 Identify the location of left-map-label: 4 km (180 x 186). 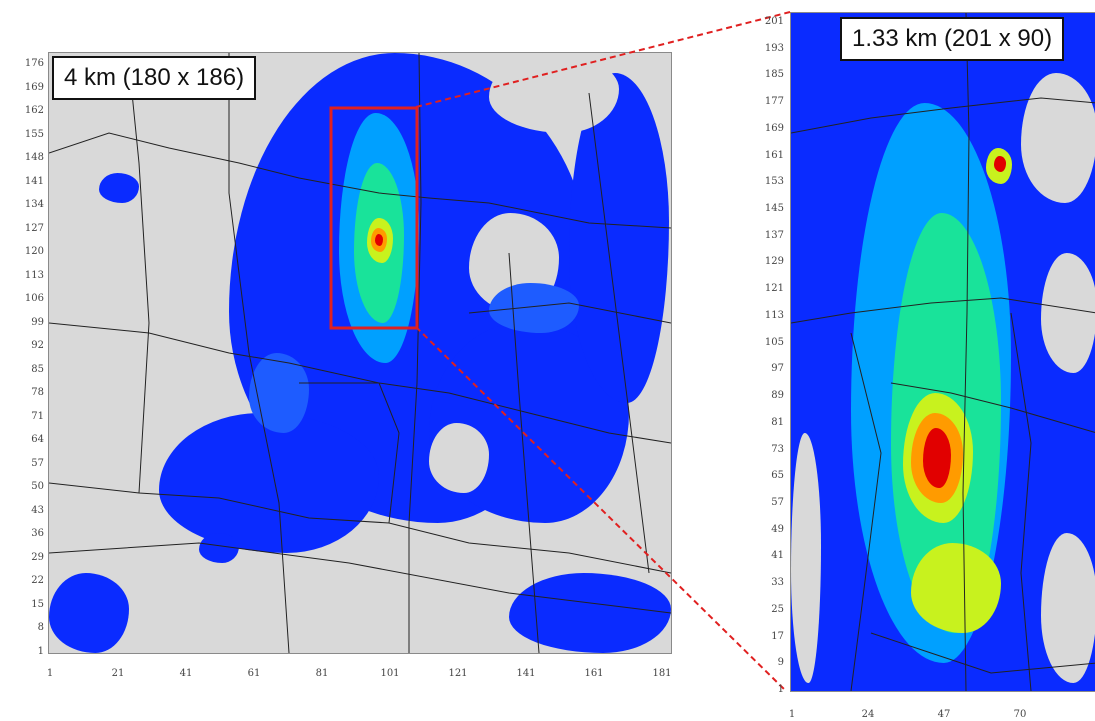
(154, 78).